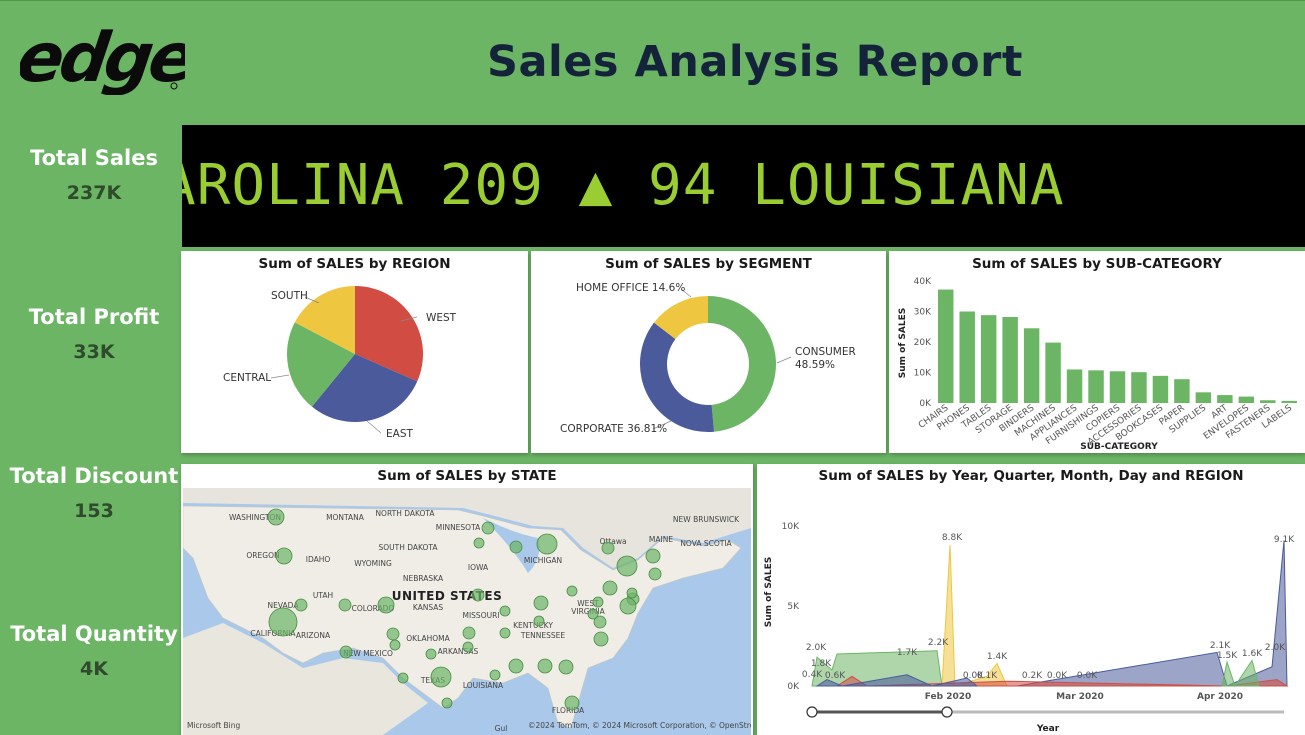  What do you see at coordinates (821, 664) in the screenshot?
I see `data-label: 1.8K` at bounding box center [821, 664].